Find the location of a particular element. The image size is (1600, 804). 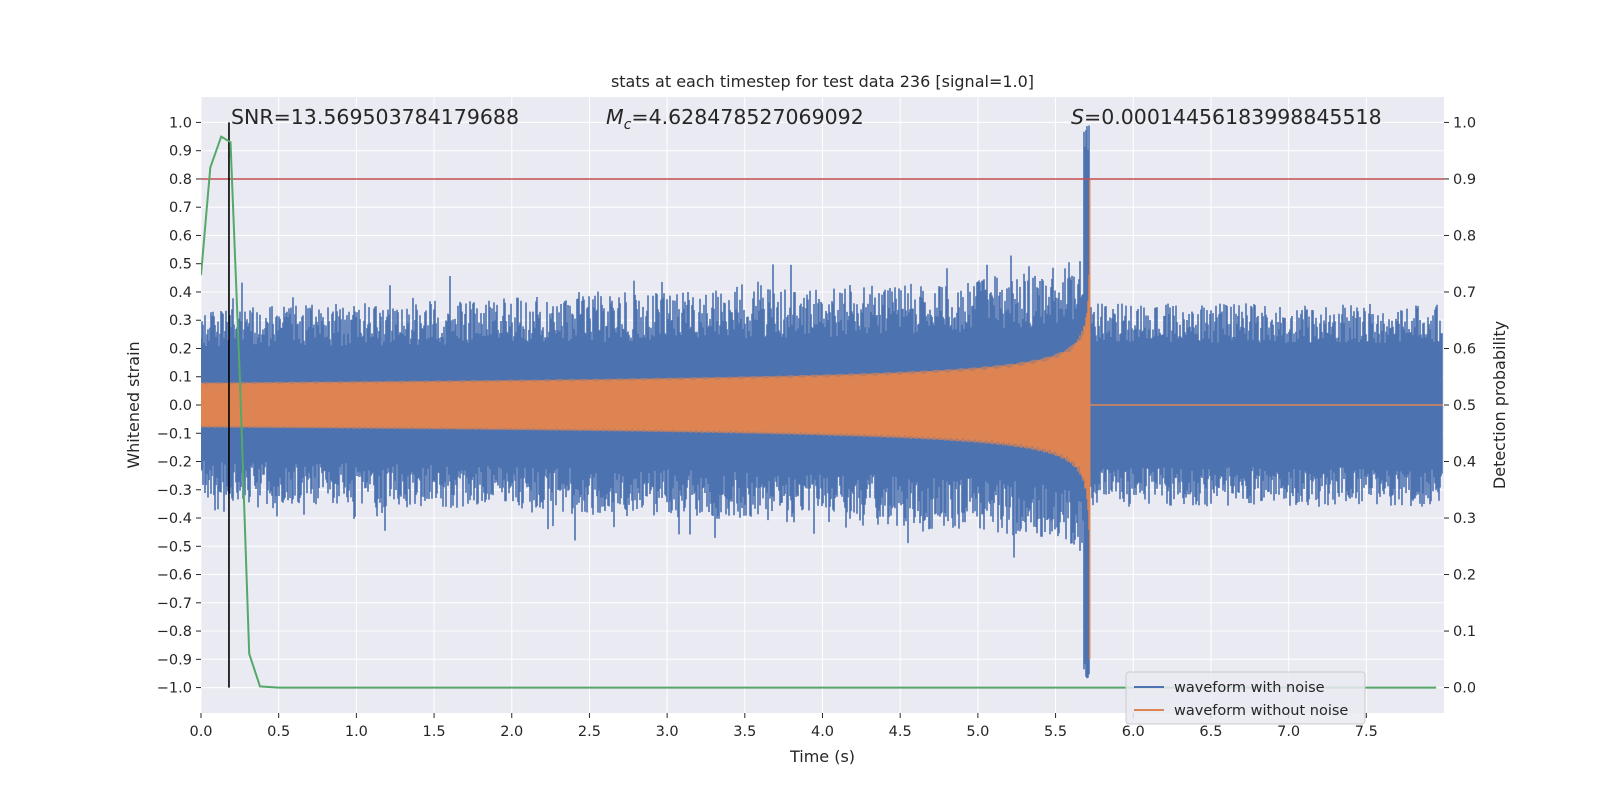

y-left-tick-label-5: 0.5 is located at coordinates (180, 265).